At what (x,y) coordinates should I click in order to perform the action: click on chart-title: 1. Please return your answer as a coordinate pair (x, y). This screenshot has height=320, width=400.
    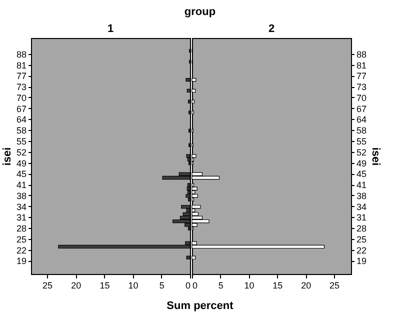
    Looking at the image, I should click on (110, 29).